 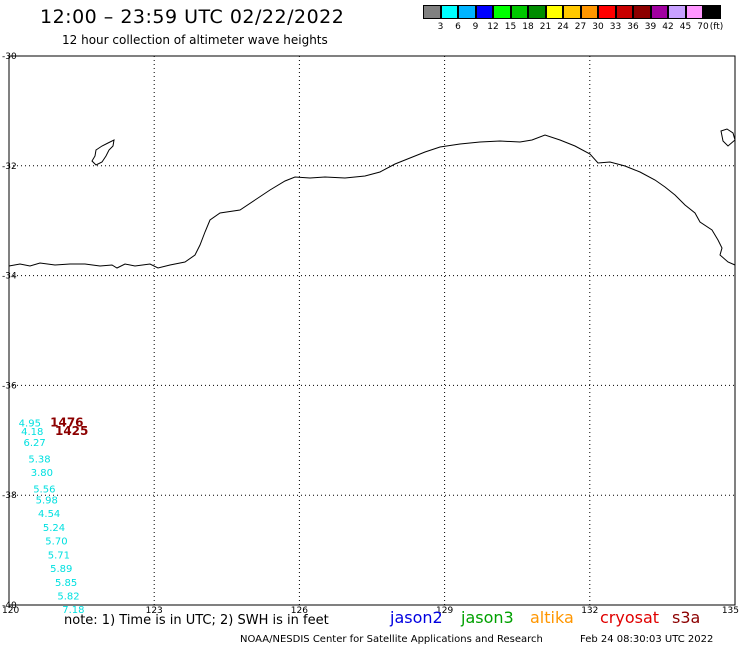 What do you see at coordinates (9, 496) in the screenshot?
I see `lat-tick-label: -38` at bounding box center [9, 496].